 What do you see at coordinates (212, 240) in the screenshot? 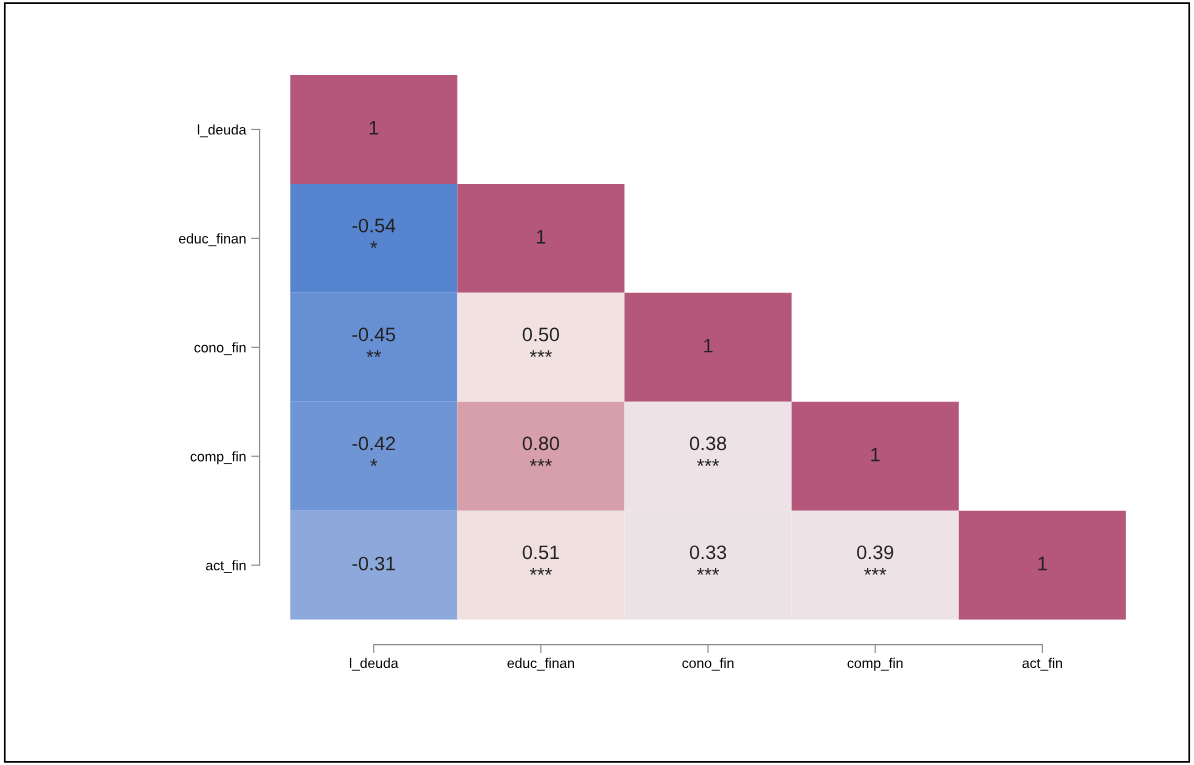
I see `y-tick-label: educ_finan` at bounding box center [212, 240].